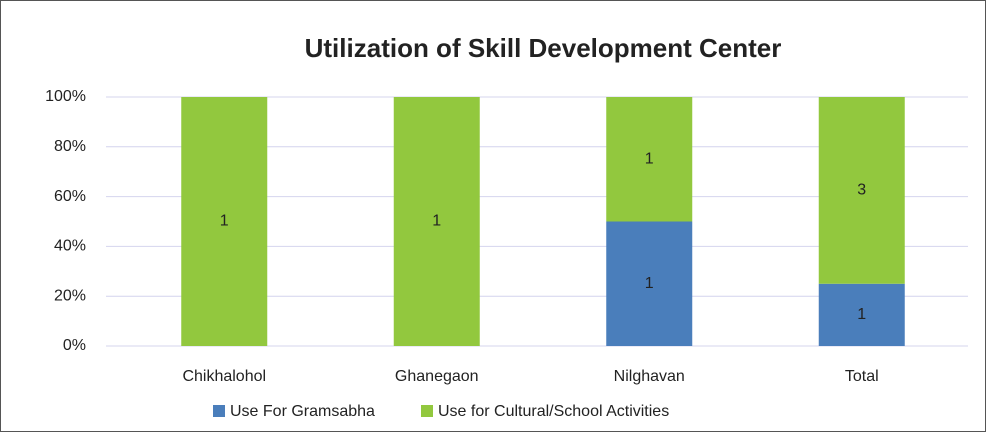 The image size is (986, 432). Describe the element at coordinates (302, 411) in the screenshot. I see `legend-label: Use For Gramsabha` at that location.